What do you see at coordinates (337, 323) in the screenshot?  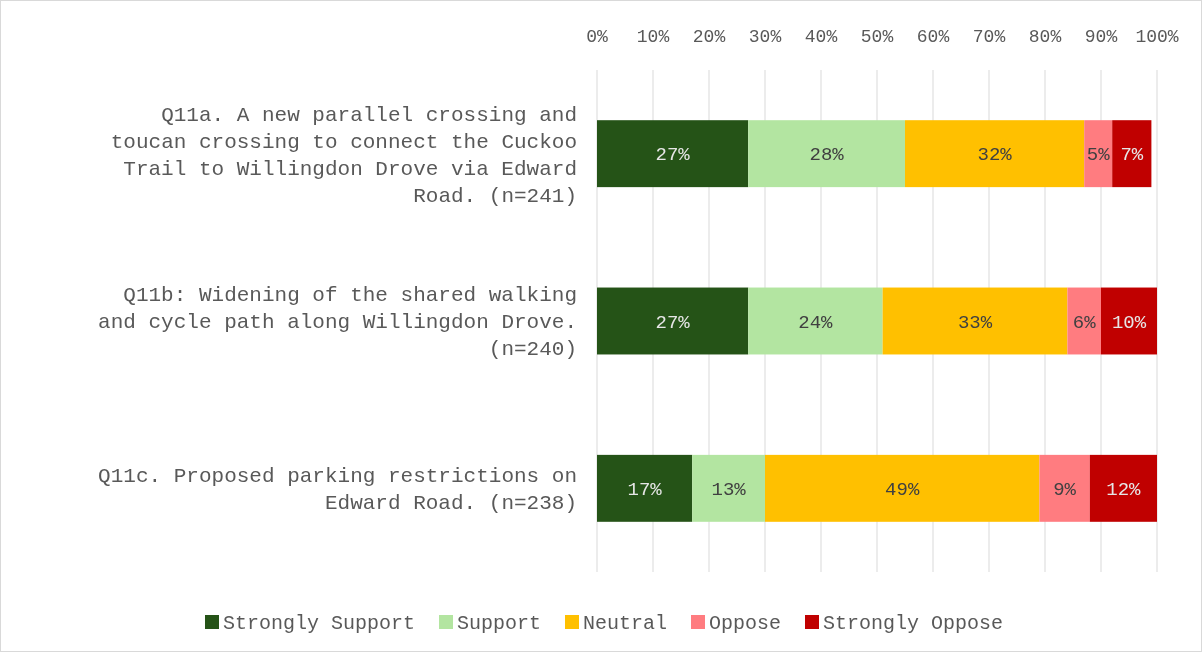 I see `y-tick-label: Q11b: Widening of the shared walking and cycle path along Willingdon Drove. (n=240)` at bounding box center [337, 323].